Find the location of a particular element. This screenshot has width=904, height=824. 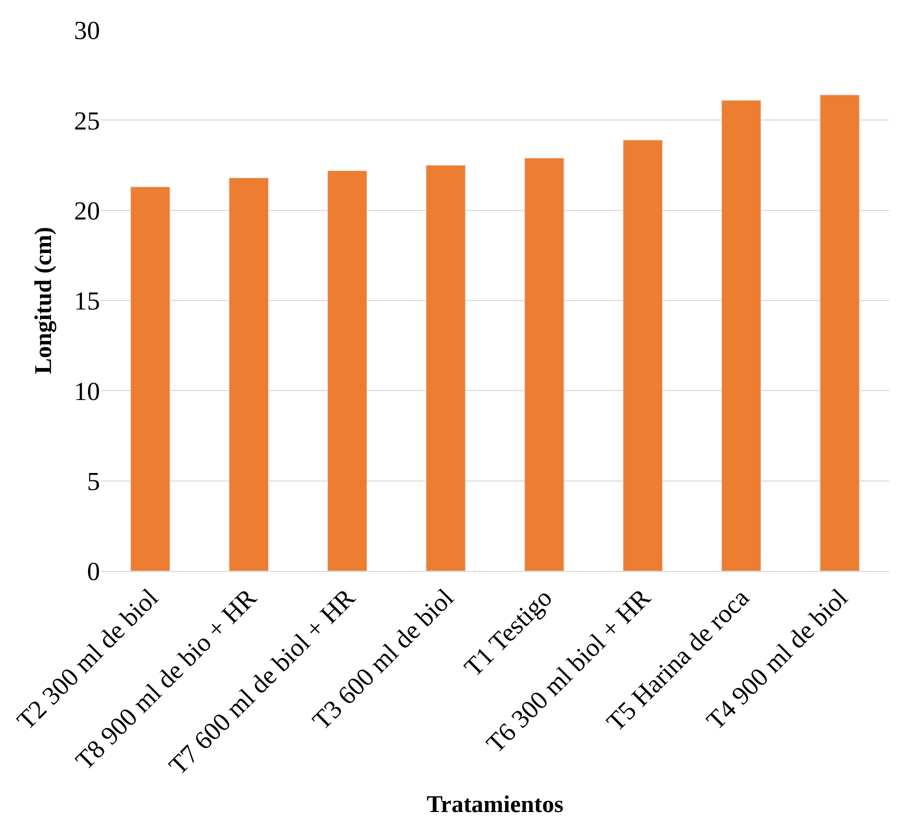

y-tick-label: 25 is located at coordinates (87, 121).